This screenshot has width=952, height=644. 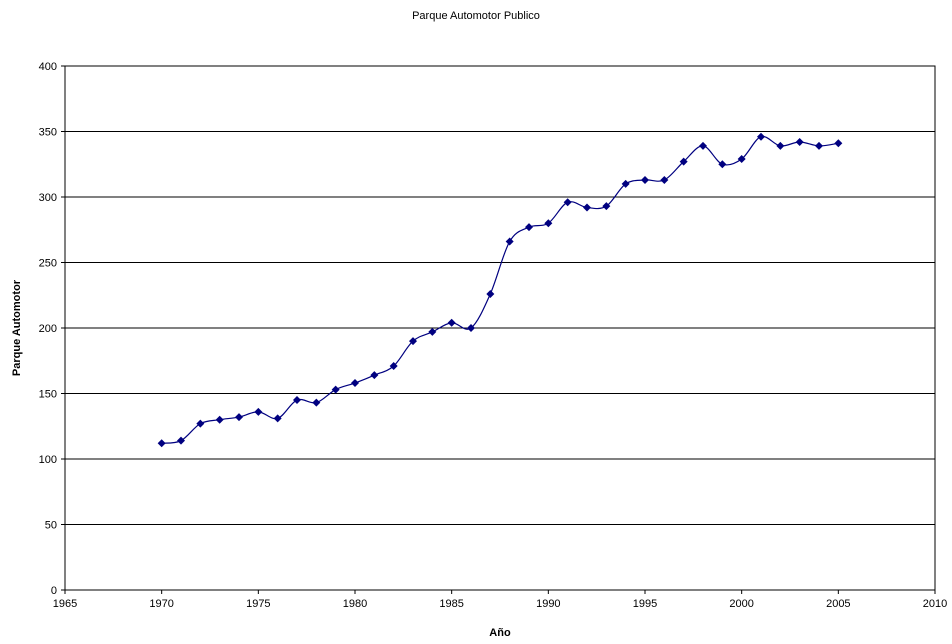 What do you see at coordinates (548, 604) in the screenshot?
I see `x-tick-label: 1990` at bounding box center [548, 604].